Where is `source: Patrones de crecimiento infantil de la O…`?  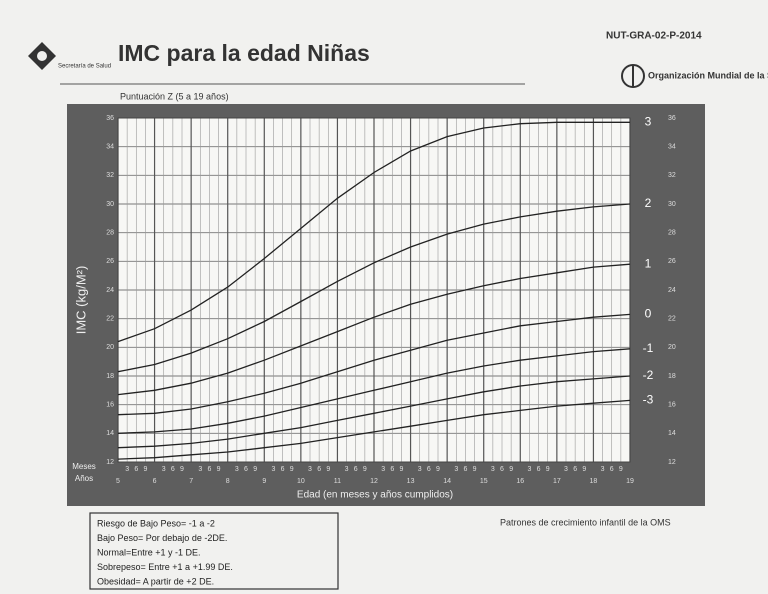
source: Patrones de crecimiento infantil de la O… is located at coordinates (585, 522).